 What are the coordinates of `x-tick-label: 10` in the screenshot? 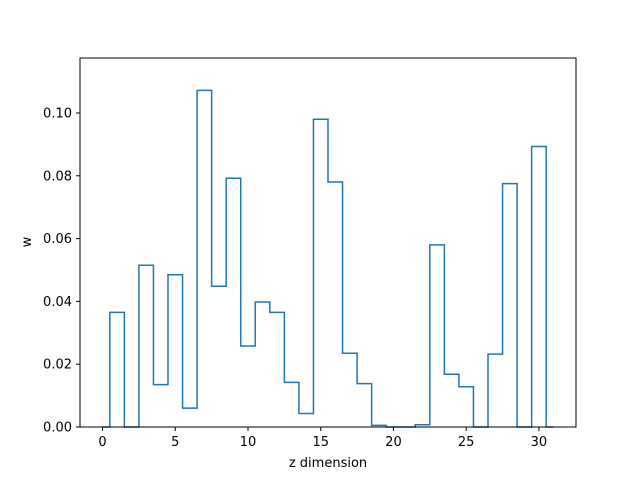 It's located at (248, 442).